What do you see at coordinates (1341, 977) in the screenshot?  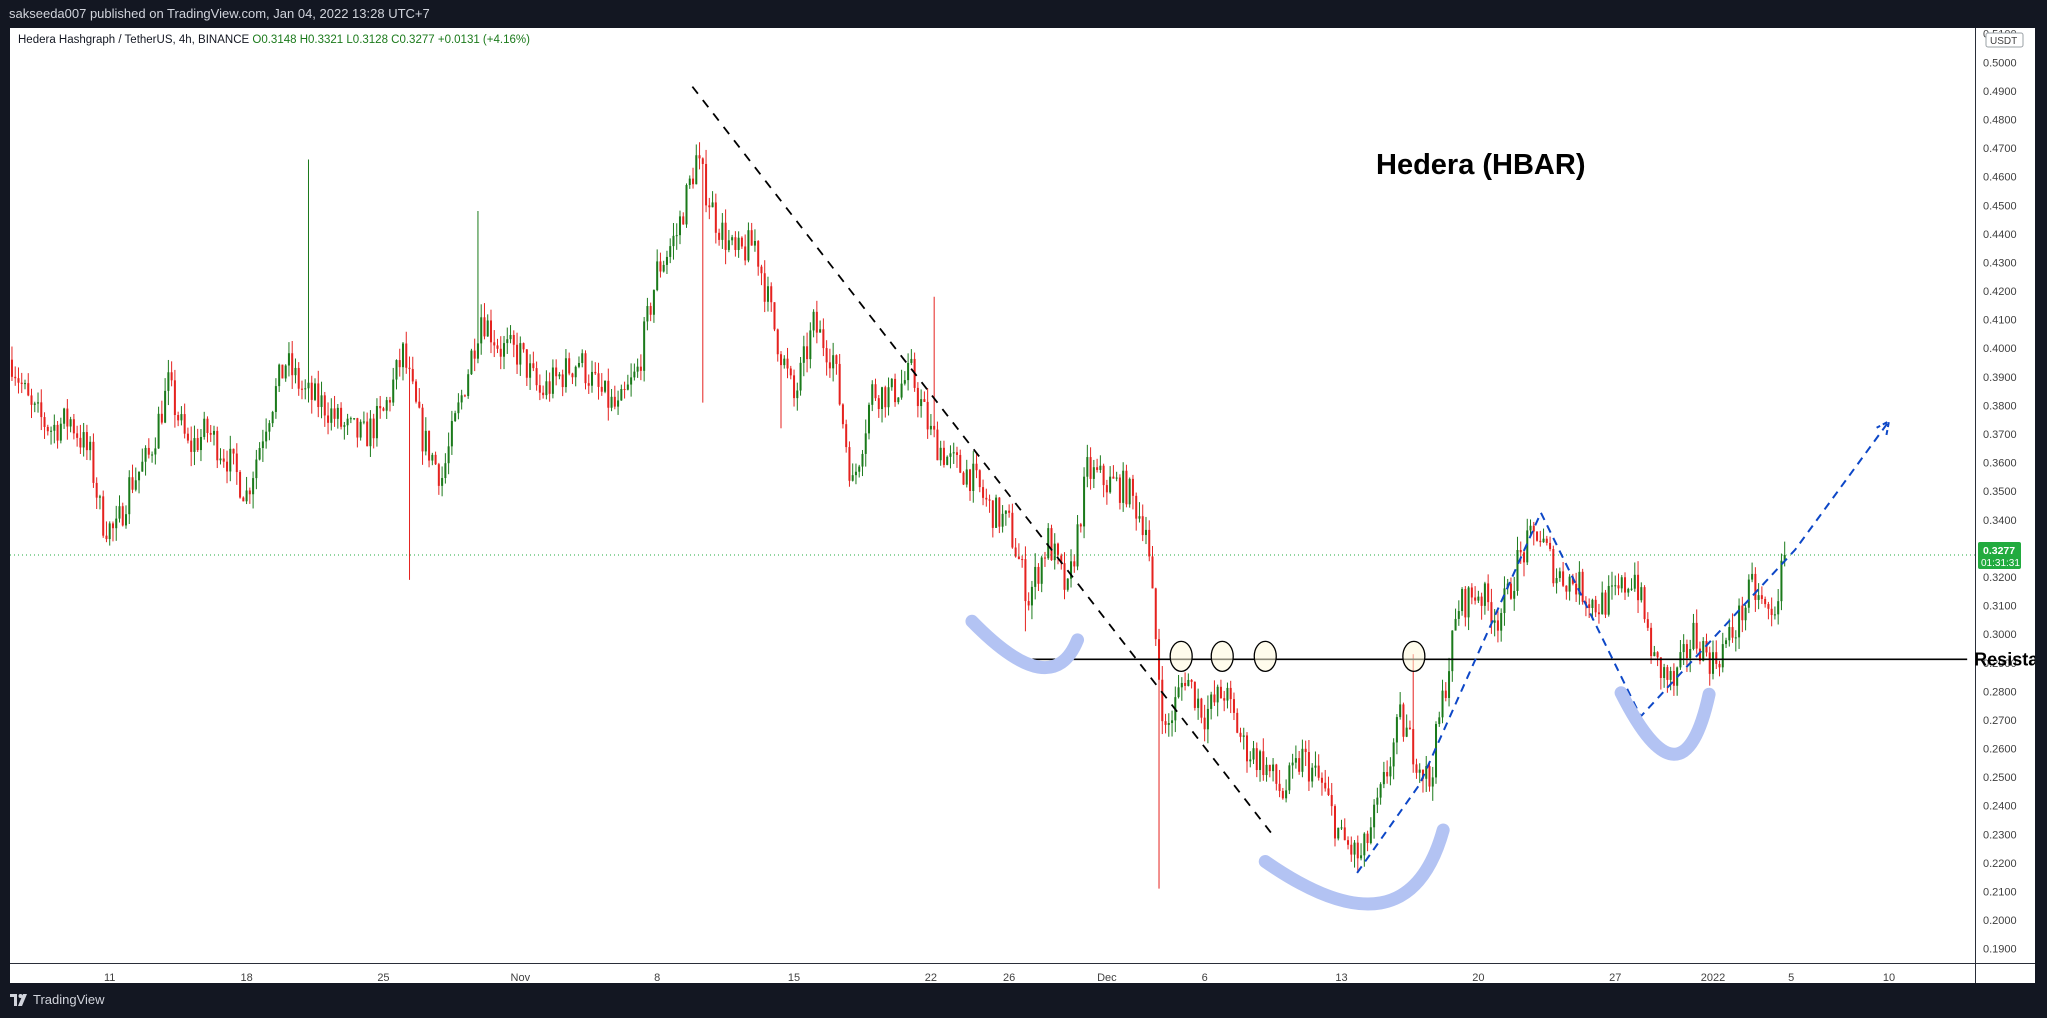 I see `x-tick-label: 13` at bounding box center [1341, 977].